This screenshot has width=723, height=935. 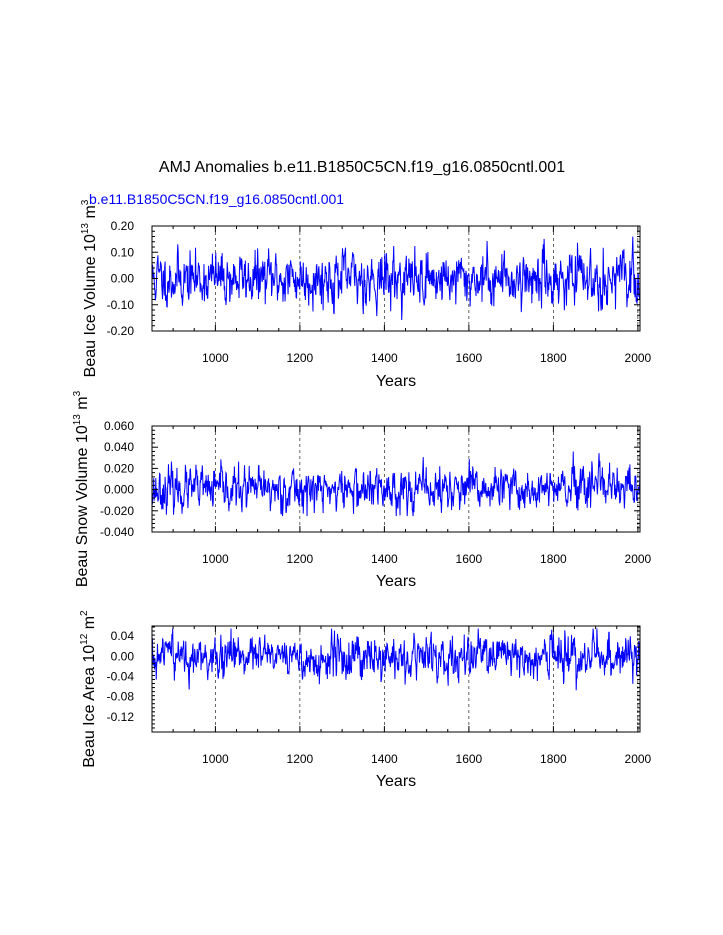 What do you see at coordinates (121, 676) in the screenshot?
I see `y-tick-label: -0.04` at bounding box center [121, 676].